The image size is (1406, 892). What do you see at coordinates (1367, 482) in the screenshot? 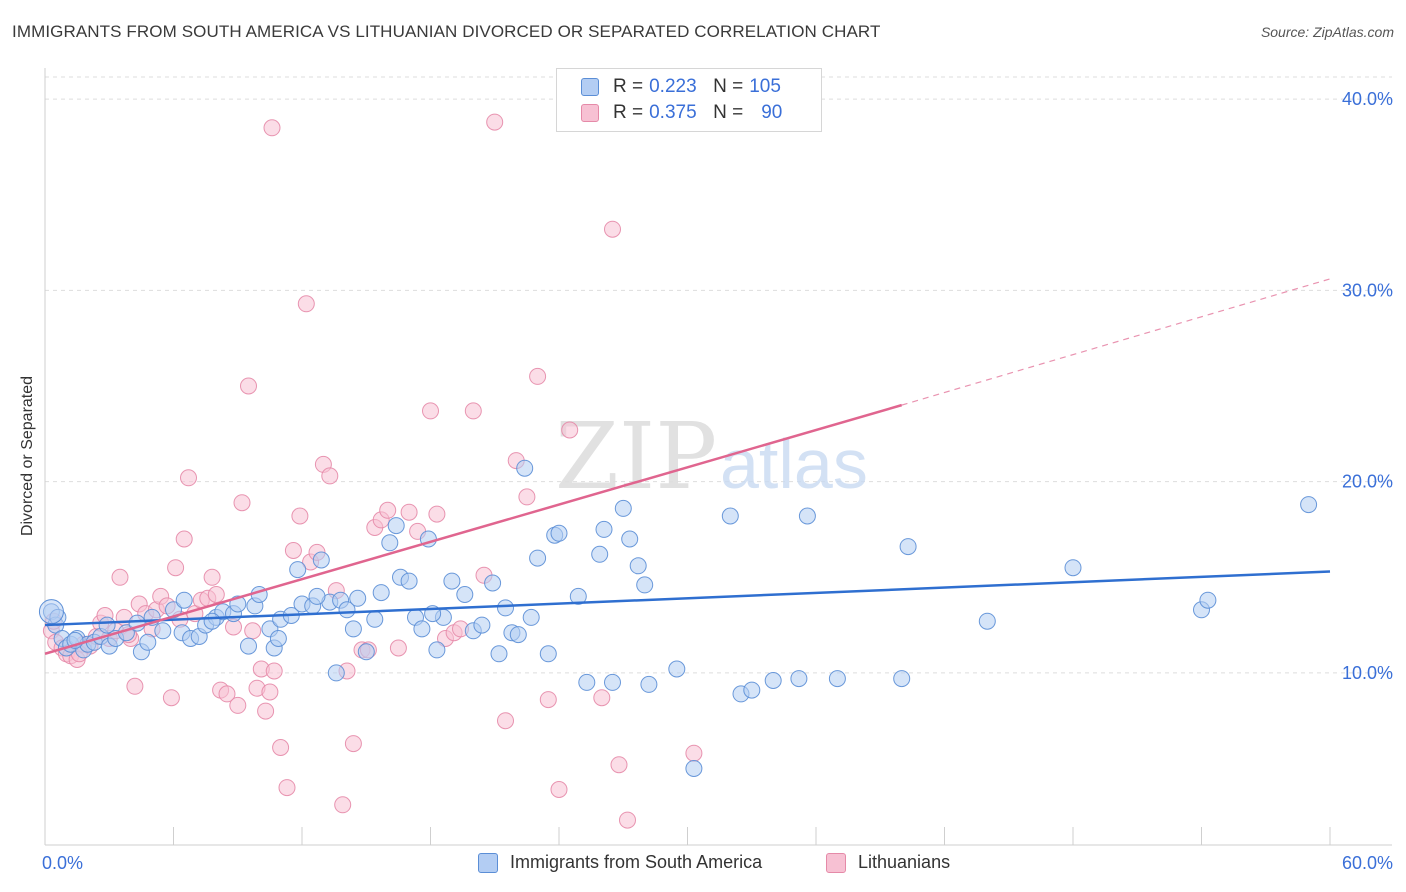
I see `y-tick-label: 20.0%` at bounding box center [1367, 482].